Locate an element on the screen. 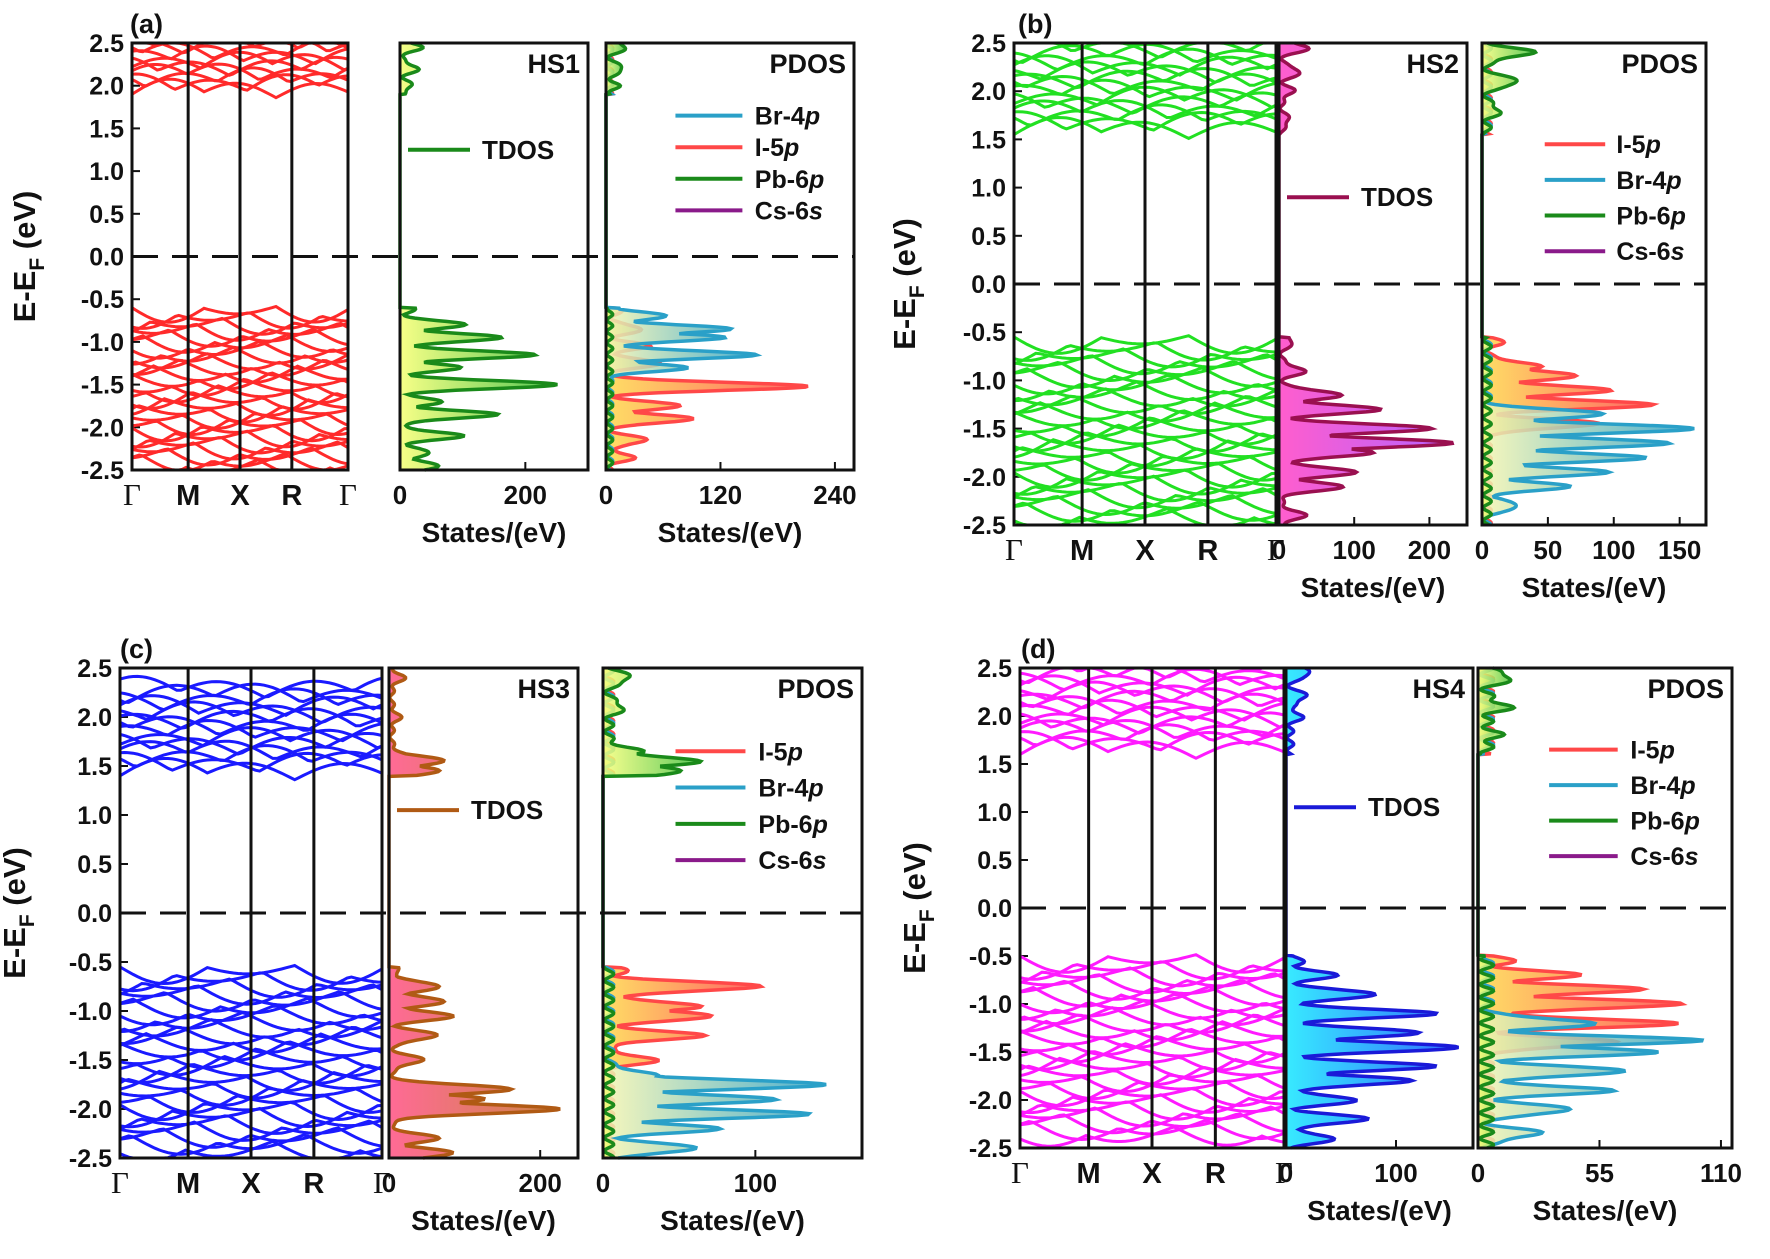  legend-name: I-5 is located at coordinates (772, 752).